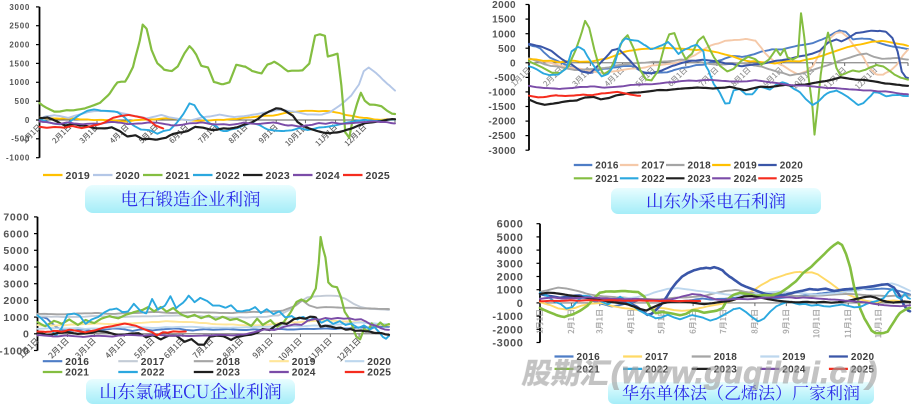  I want to click on svg-text: -1500, so click(502, 107).